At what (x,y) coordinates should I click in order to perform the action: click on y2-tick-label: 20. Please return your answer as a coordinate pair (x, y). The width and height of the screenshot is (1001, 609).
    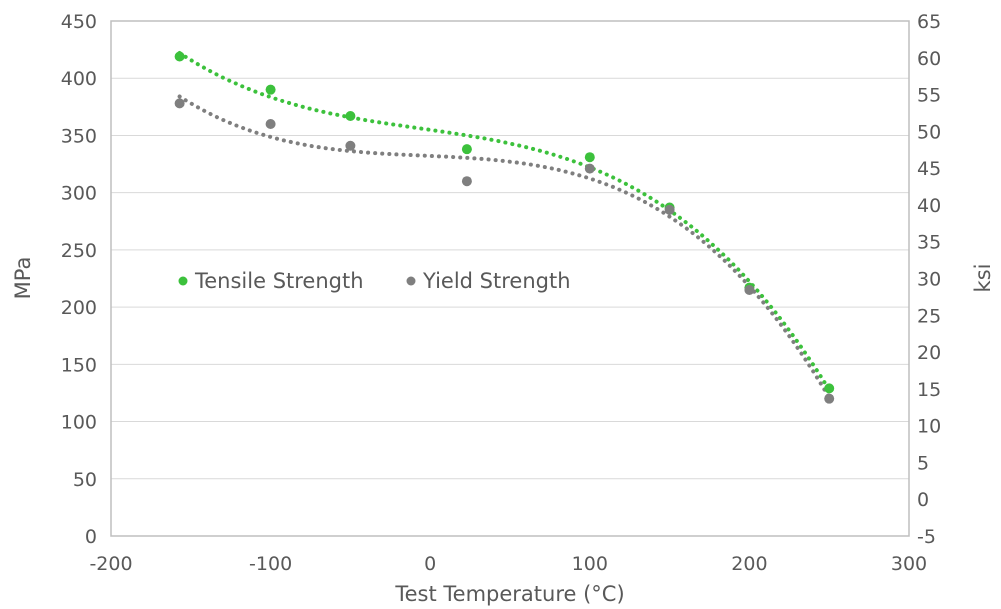
    Looking at the image, I should click on (929, 353).